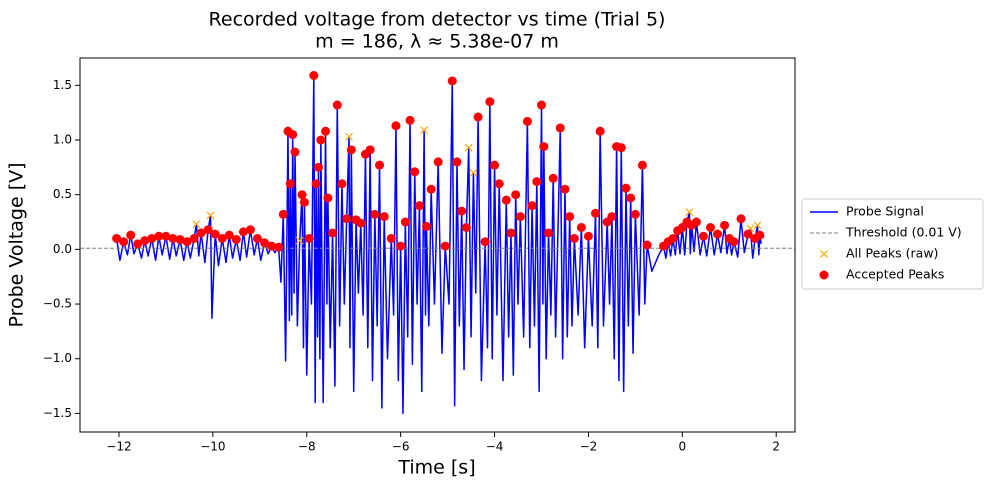 The image size is (990, 490). Describe the element at coordinates (401, 447) in the screenshot. I see `x-tick-label: −6` at that location.